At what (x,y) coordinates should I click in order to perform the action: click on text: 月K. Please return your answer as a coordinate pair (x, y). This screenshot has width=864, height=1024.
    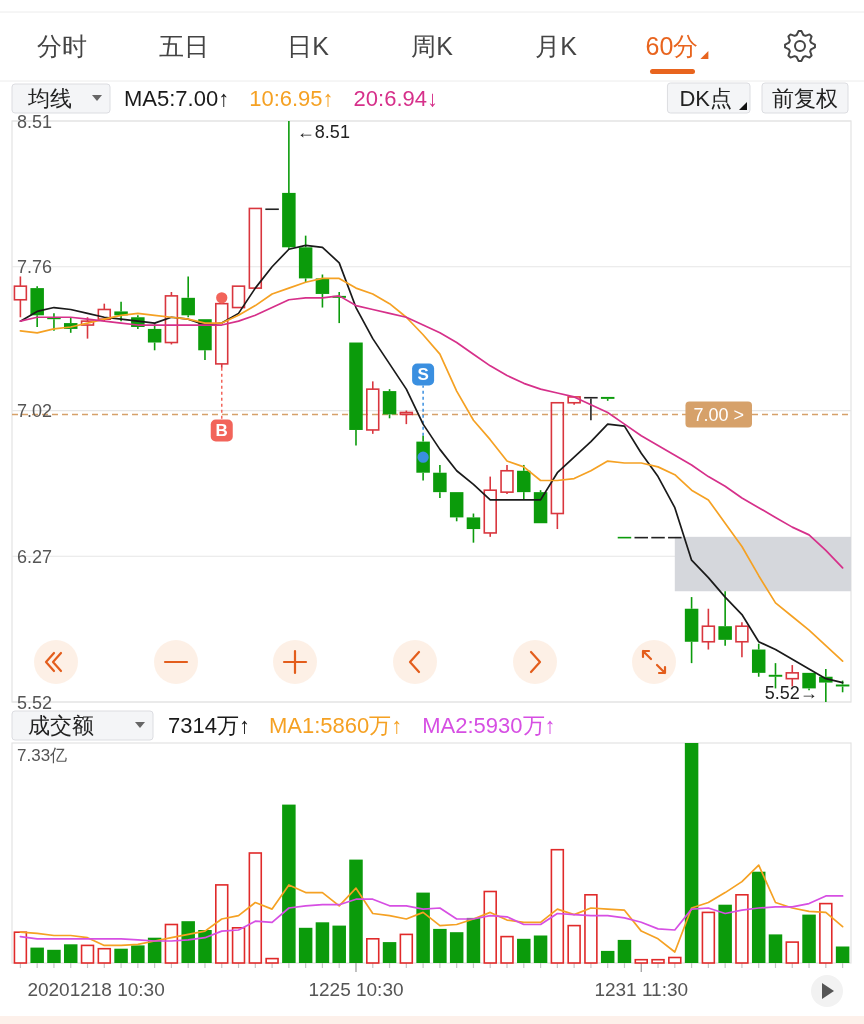
    Looking at the image, I should click on (556, 46).